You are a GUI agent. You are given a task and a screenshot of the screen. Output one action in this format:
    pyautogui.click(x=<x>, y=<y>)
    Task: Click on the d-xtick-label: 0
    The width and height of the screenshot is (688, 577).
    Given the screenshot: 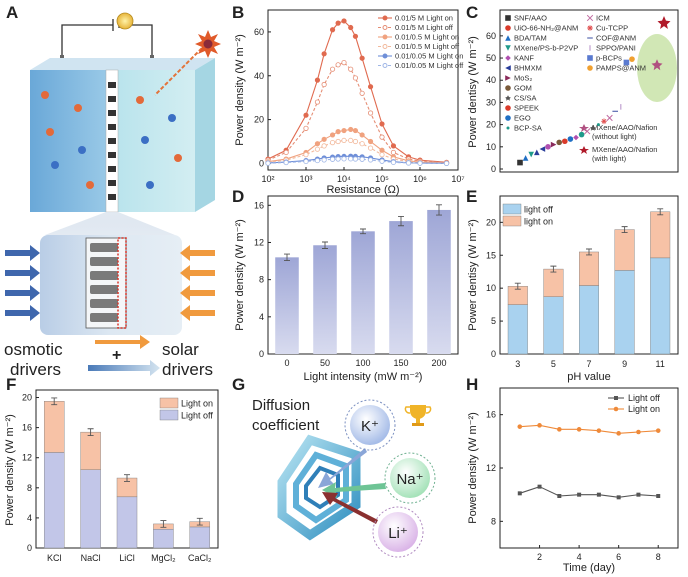 What is the action you would take?
    pyautogui.click(x=286, y=363)
    